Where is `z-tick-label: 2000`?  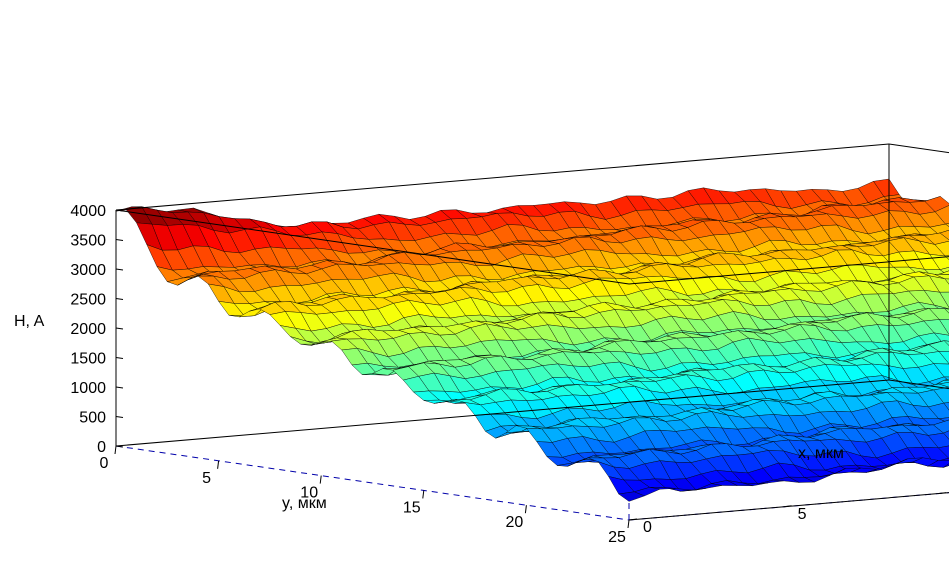 z-tick-label: 2000 is located at coordinates (88, 329).